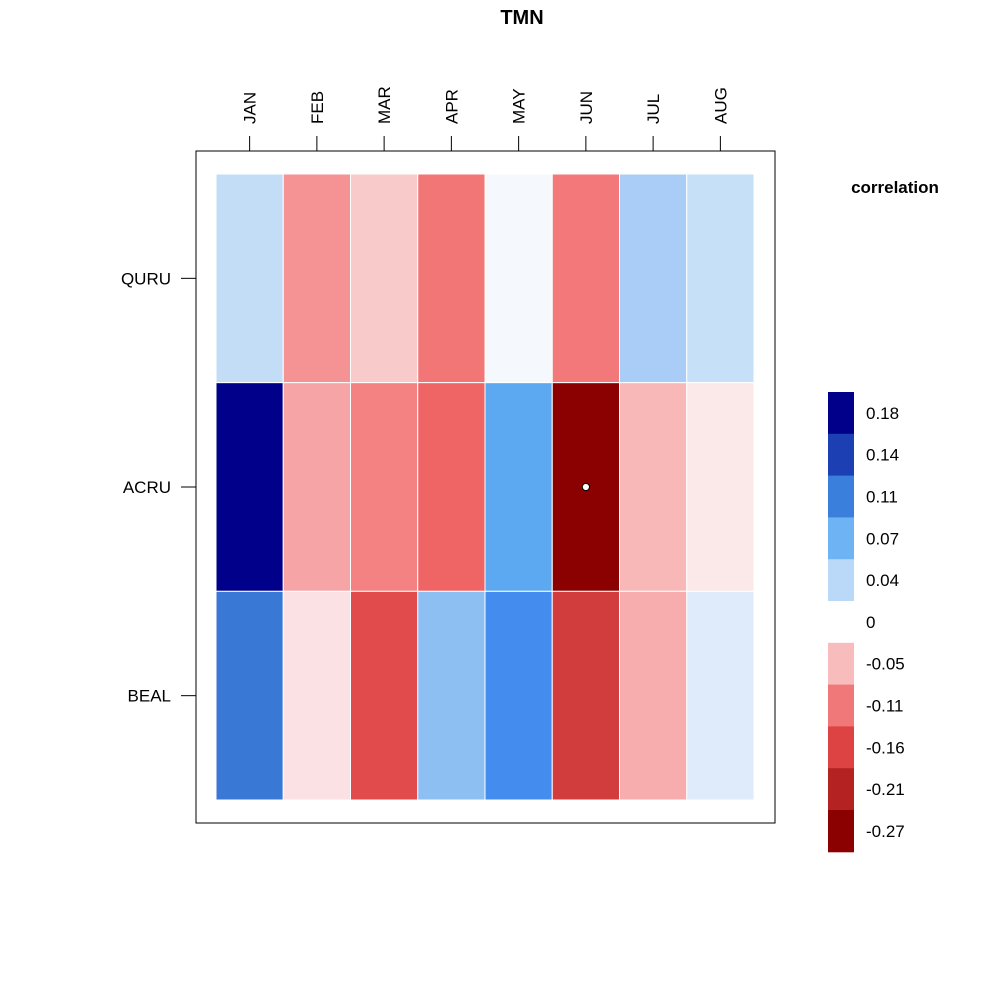  I want to click on legend-label: -0.27, so click(885, 831).